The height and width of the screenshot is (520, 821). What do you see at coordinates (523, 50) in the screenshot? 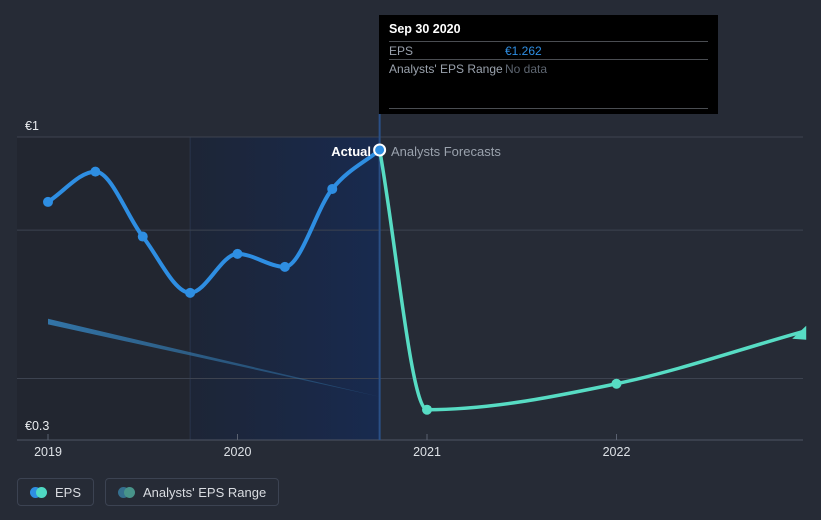
I see `tooltip-eps-value: €1.262` at bounding box center [523, 50].